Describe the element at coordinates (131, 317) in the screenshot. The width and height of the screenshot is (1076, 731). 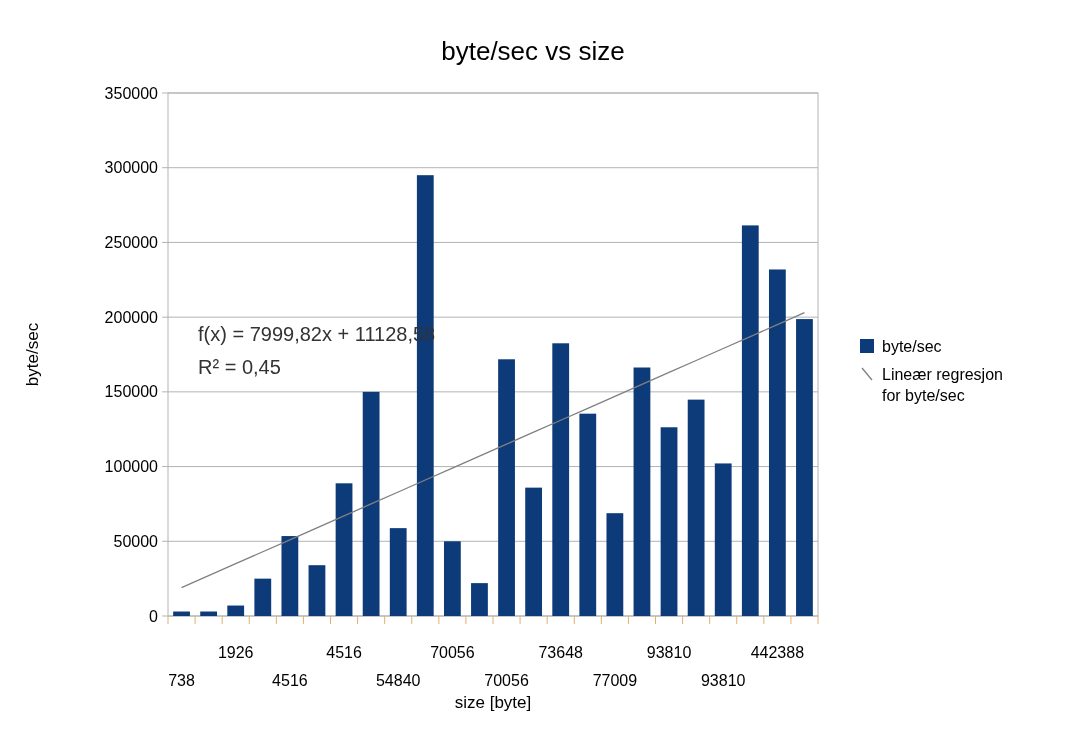
I see `y-tick-label: 200000` at that location.